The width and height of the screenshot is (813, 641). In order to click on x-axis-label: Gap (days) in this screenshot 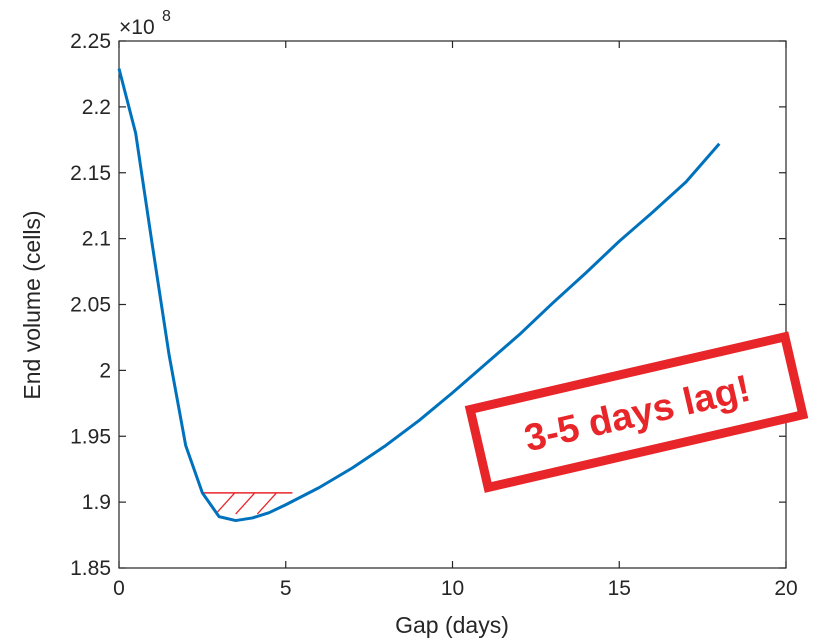, I will do `click(452, 625)`.